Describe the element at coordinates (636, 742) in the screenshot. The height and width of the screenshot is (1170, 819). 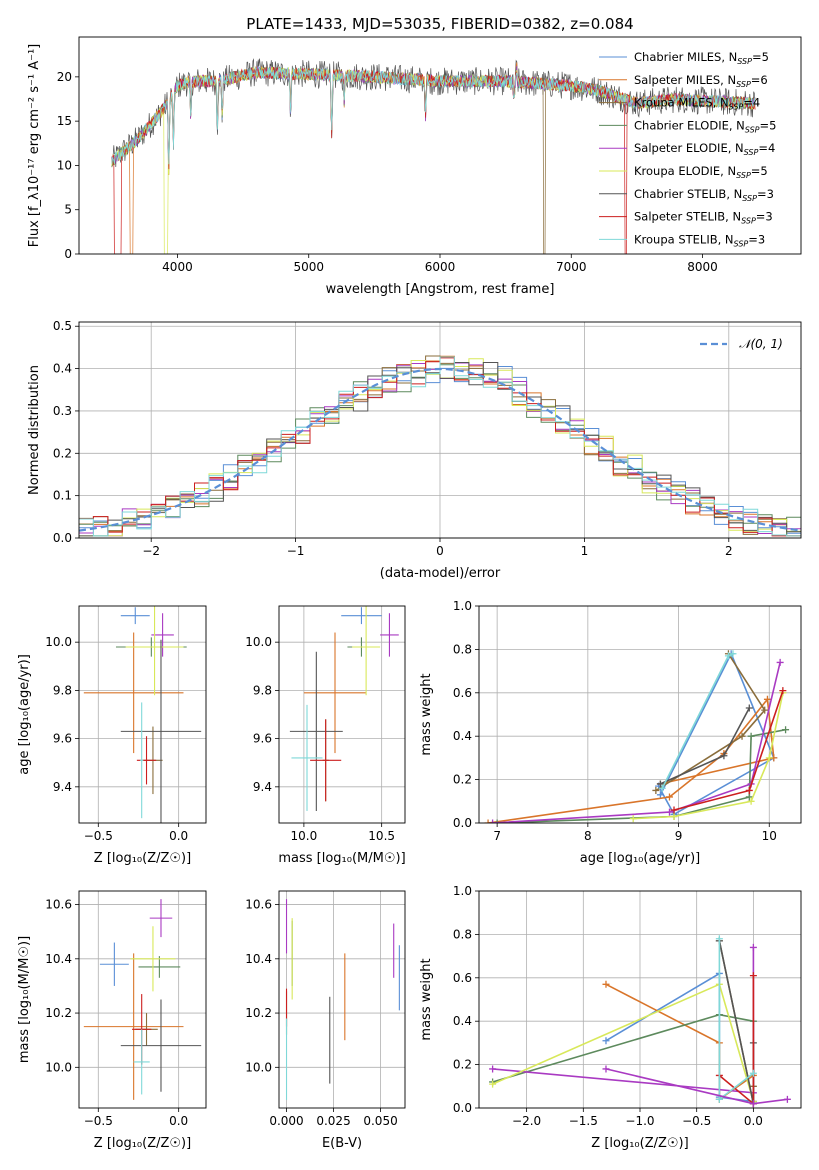
I see `line-salpeter-elodie` at that location.